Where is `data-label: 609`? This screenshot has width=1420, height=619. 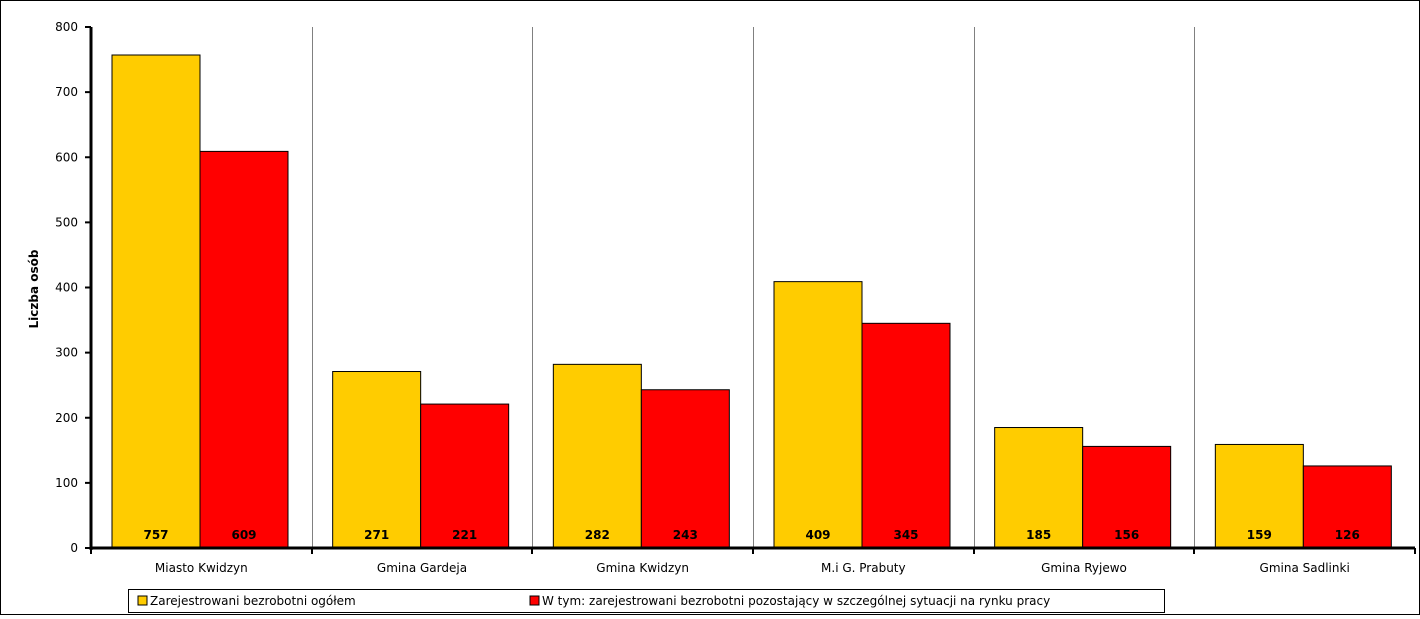 data-label: 609 is located at coordinates (243, 535).